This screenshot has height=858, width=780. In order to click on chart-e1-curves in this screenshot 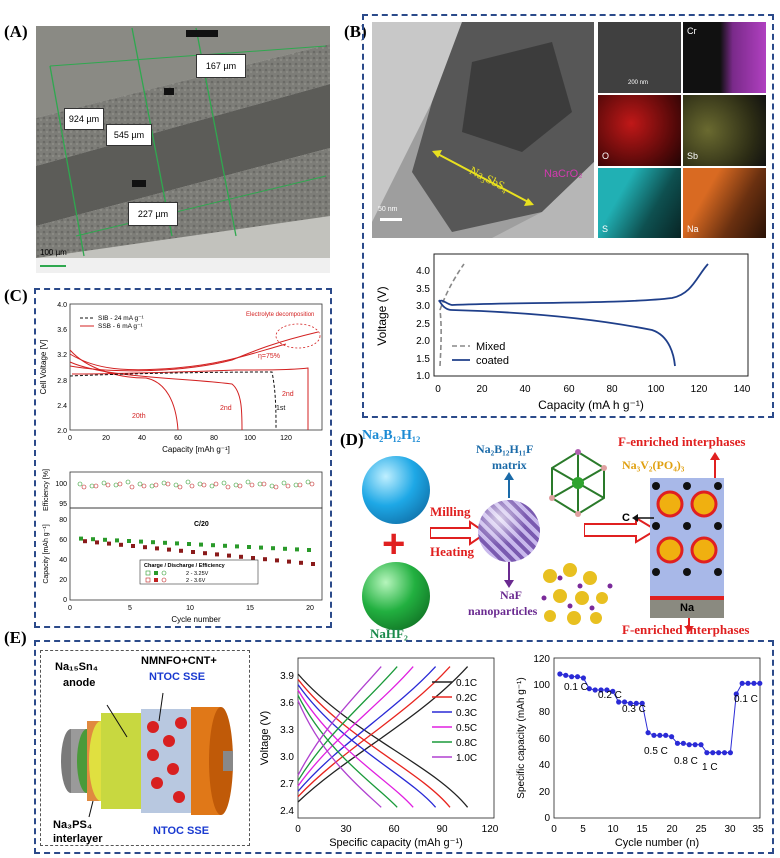, I will do `click(383, 737)`.